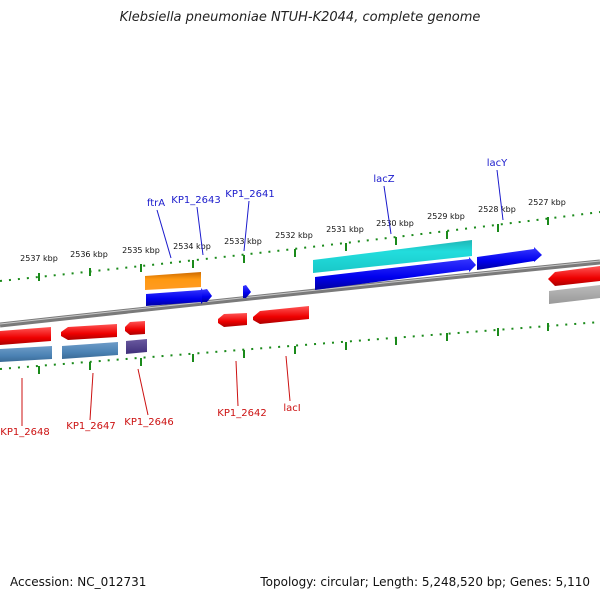  I want to click on scale-label: 2534 kbp, so click(192, 246).